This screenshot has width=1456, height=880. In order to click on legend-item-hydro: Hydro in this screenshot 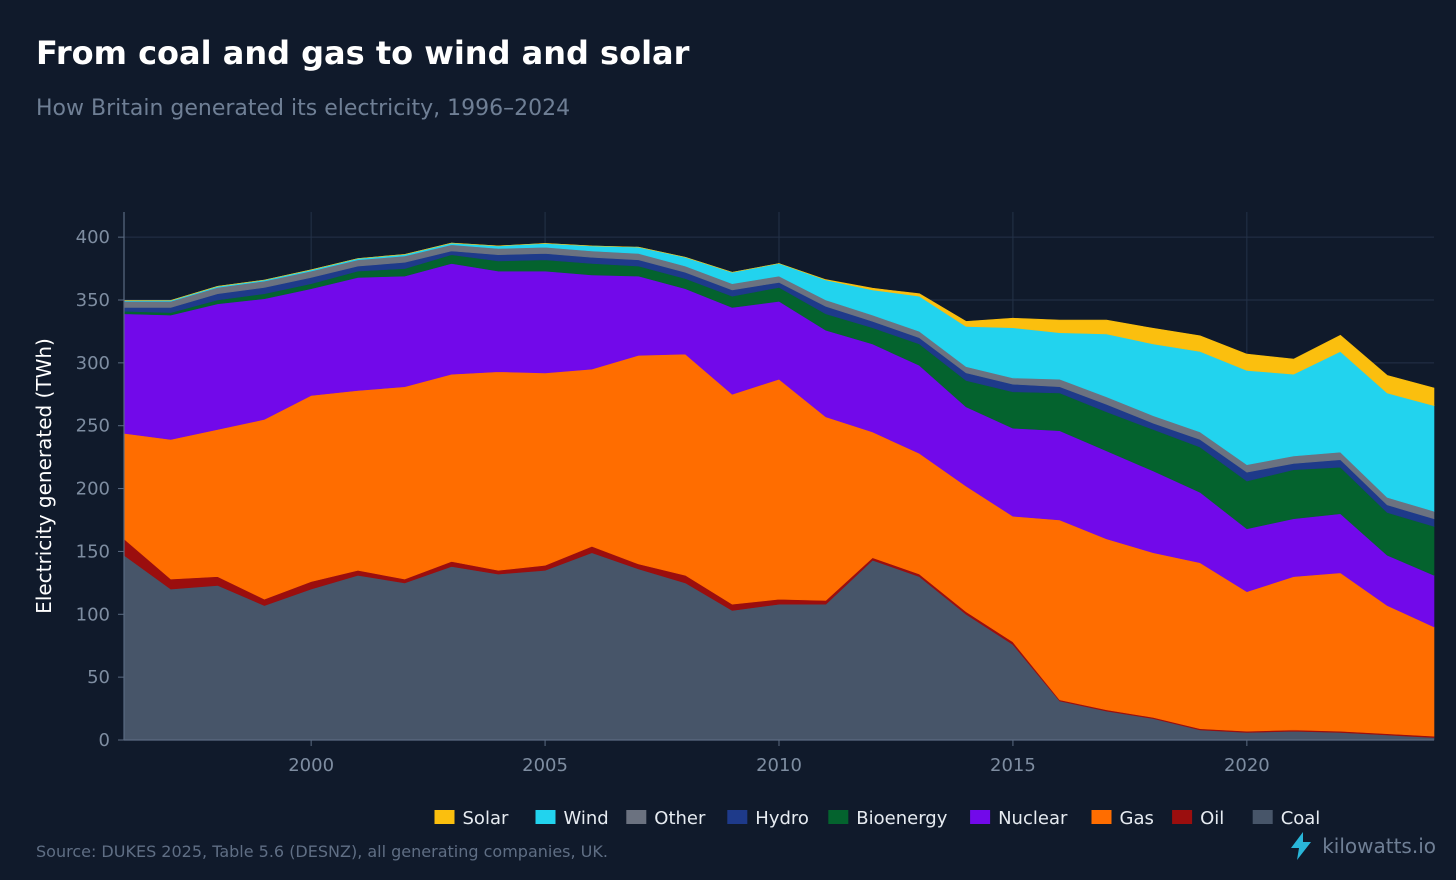, I will do `click(768, 818)`.